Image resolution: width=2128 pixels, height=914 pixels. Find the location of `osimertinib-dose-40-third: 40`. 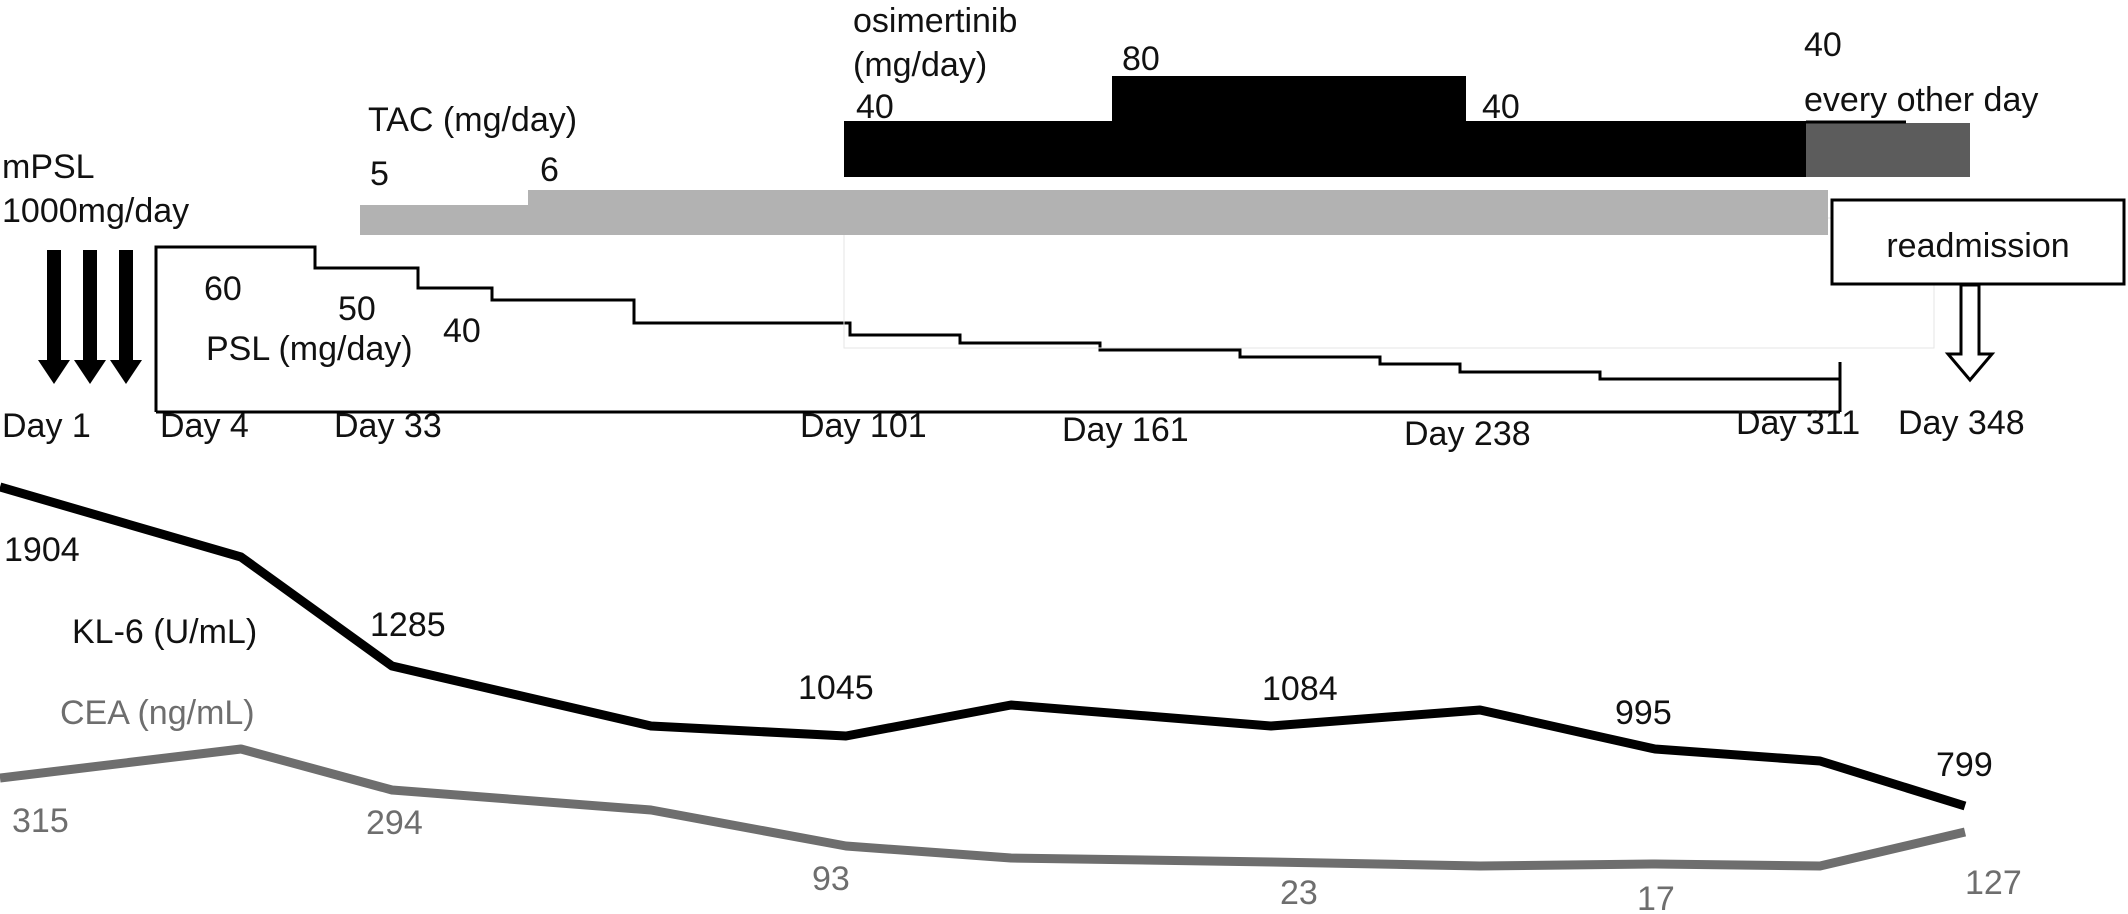

osimertinib-dose-40-third: 40 is located at coordinates (1823, 45).